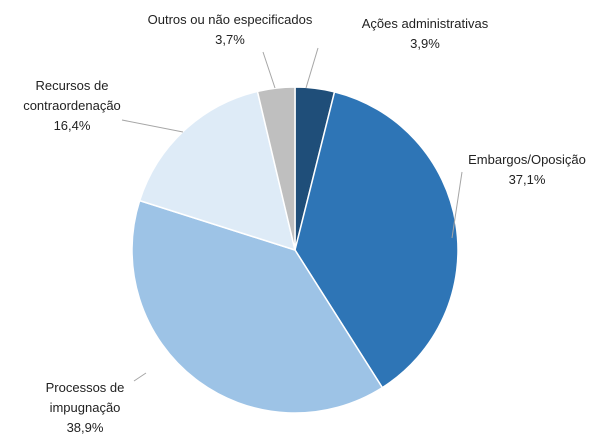  I want to click on slice-label: Embargos/Oposição 37,1%, so click(527, 170).